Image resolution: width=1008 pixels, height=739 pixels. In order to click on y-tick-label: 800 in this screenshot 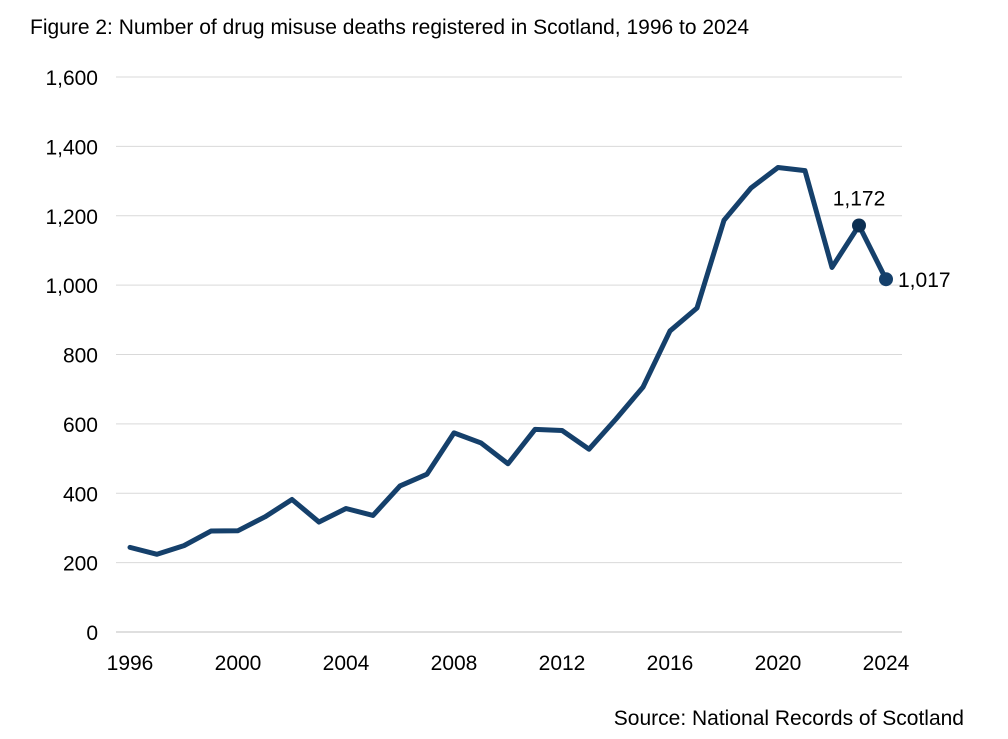, I will do `click(80, 356)`.